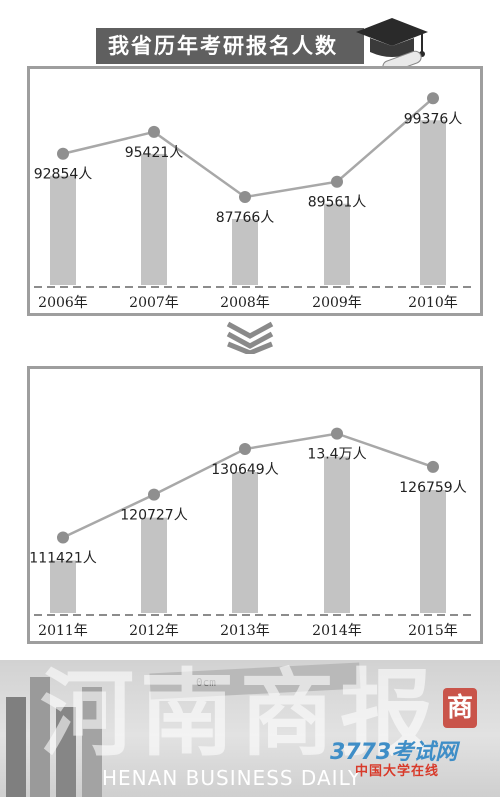 The width and height of the screenshot is (500, 797). Describe the element at coordinates (337, 631) in the screenshot. I see `x-tick-label: 2014年` at that location.